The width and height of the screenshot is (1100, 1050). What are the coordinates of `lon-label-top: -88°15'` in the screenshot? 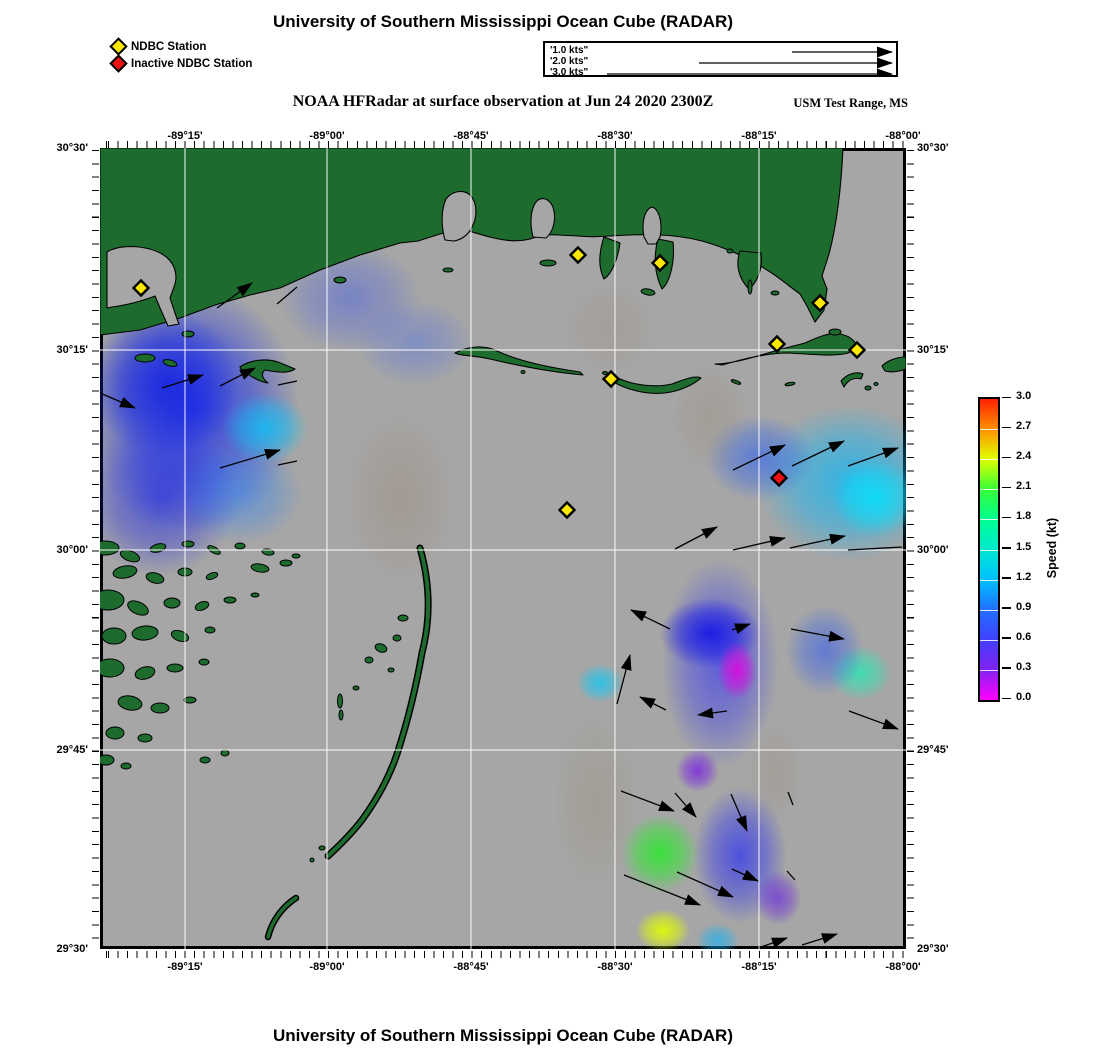 It's located at (759, 136).